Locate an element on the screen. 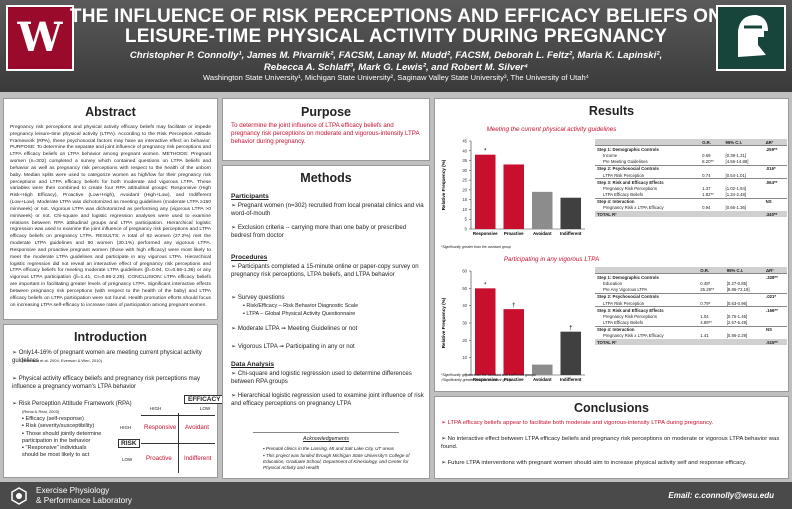  y-tick-label: 35 is located at coordinates (464, 160).